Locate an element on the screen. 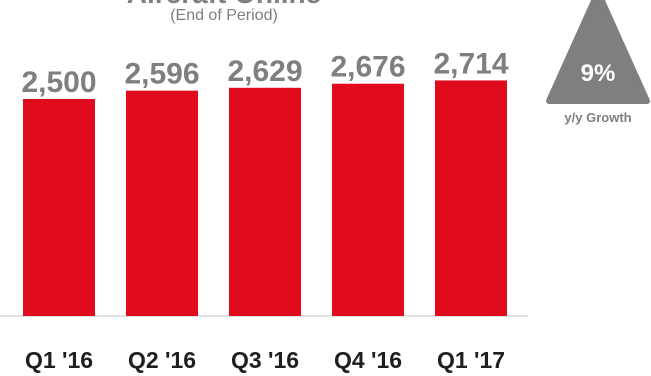 The image size is (651, 376). value-label-3: 2,676 is located at coordinates (367, 67).